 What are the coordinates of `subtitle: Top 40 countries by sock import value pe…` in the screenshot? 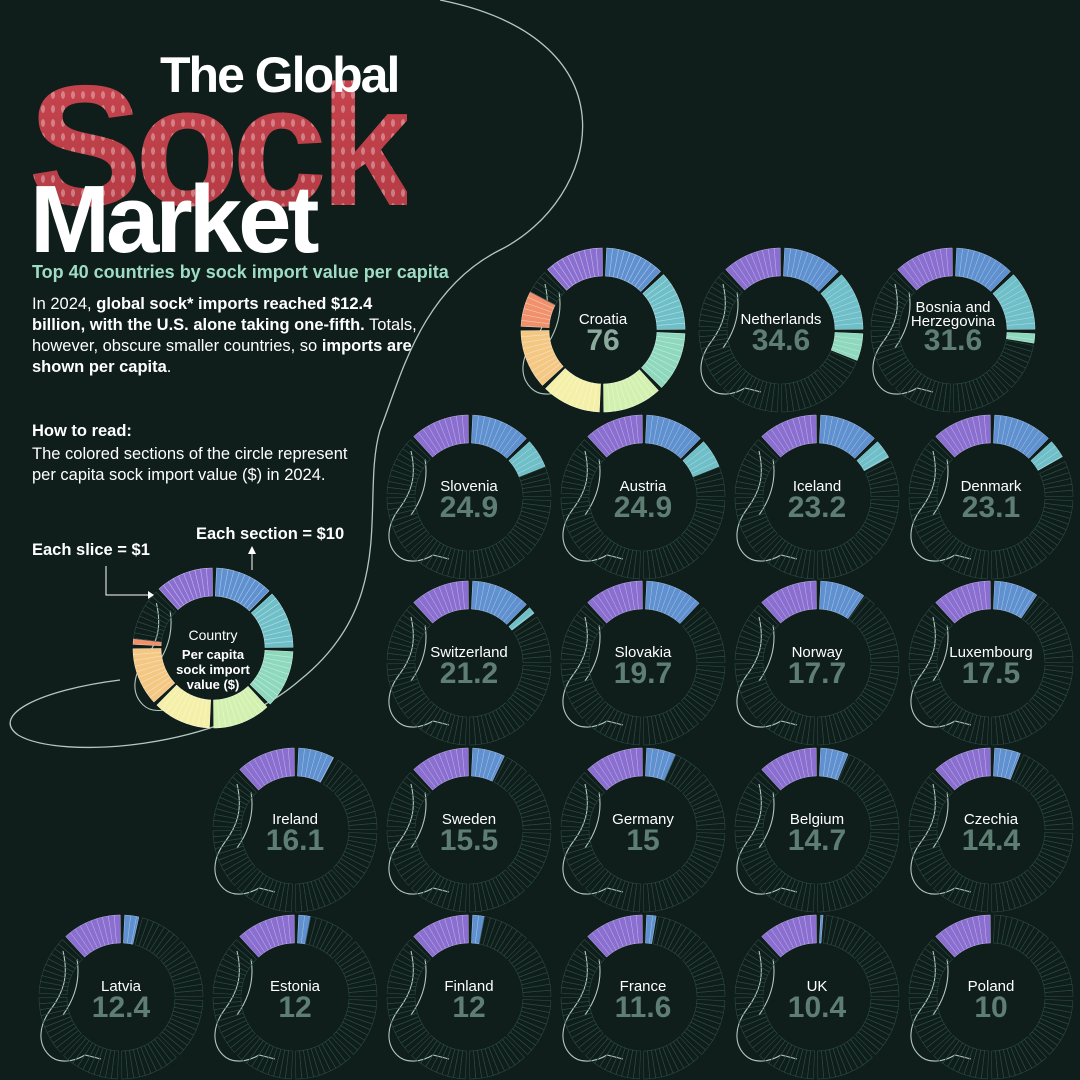 It's located at (240, 272).